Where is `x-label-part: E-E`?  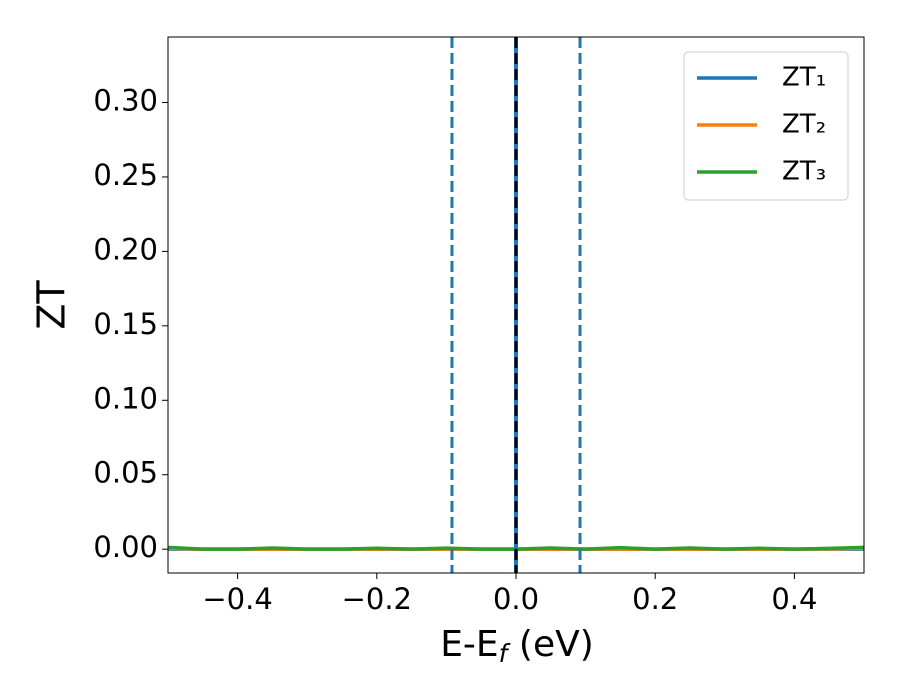
x-label-part: E-E is located at coordinates (469, 644).